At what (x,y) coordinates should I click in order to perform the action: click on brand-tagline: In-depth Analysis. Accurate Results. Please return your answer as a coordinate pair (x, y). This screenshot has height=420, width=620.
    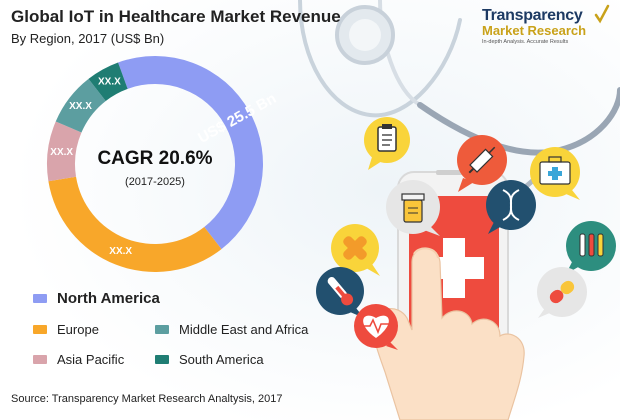
    Looking at the image, I should click on (525, 42).